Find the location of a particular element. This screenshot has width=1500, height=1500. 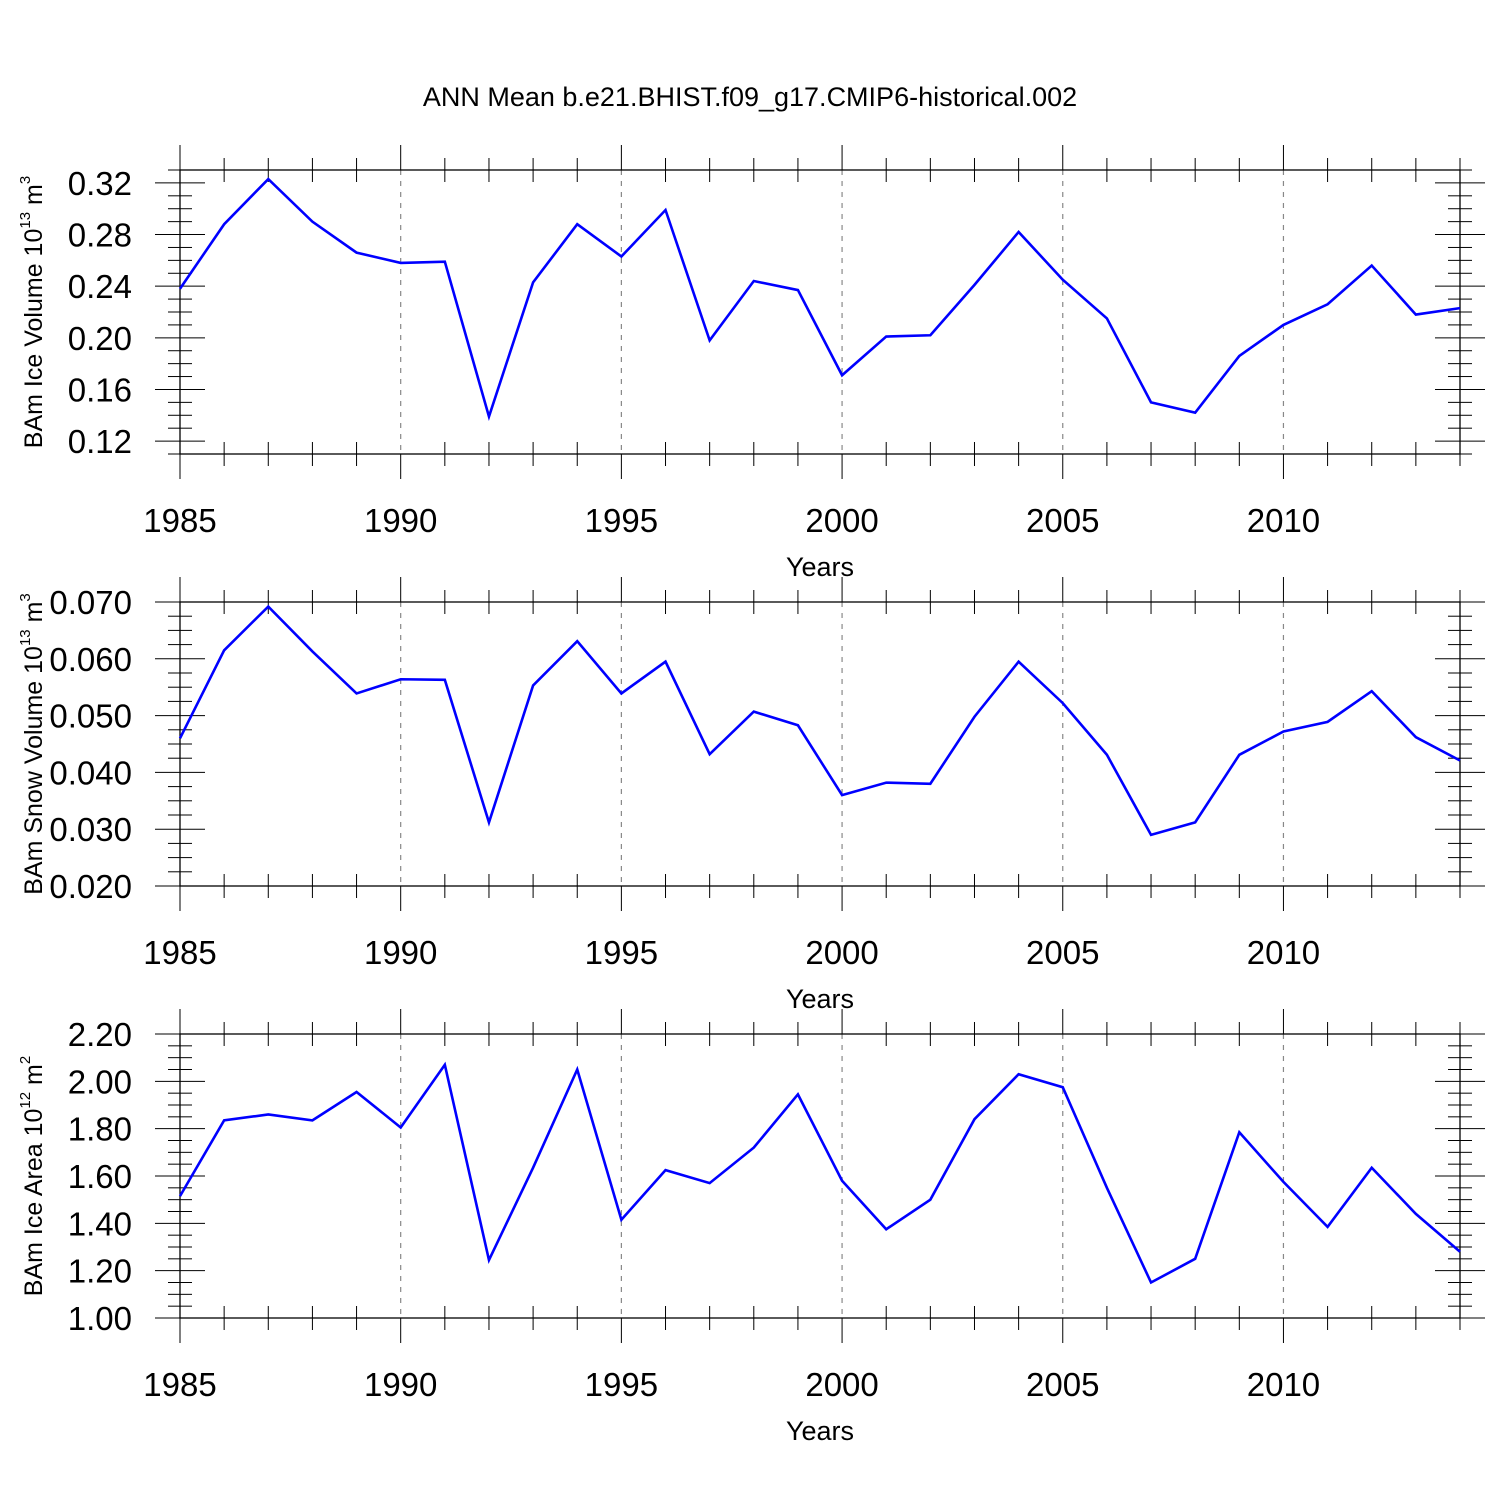

y-tick-label: 1.60 is located at coordinates (100, 1176).